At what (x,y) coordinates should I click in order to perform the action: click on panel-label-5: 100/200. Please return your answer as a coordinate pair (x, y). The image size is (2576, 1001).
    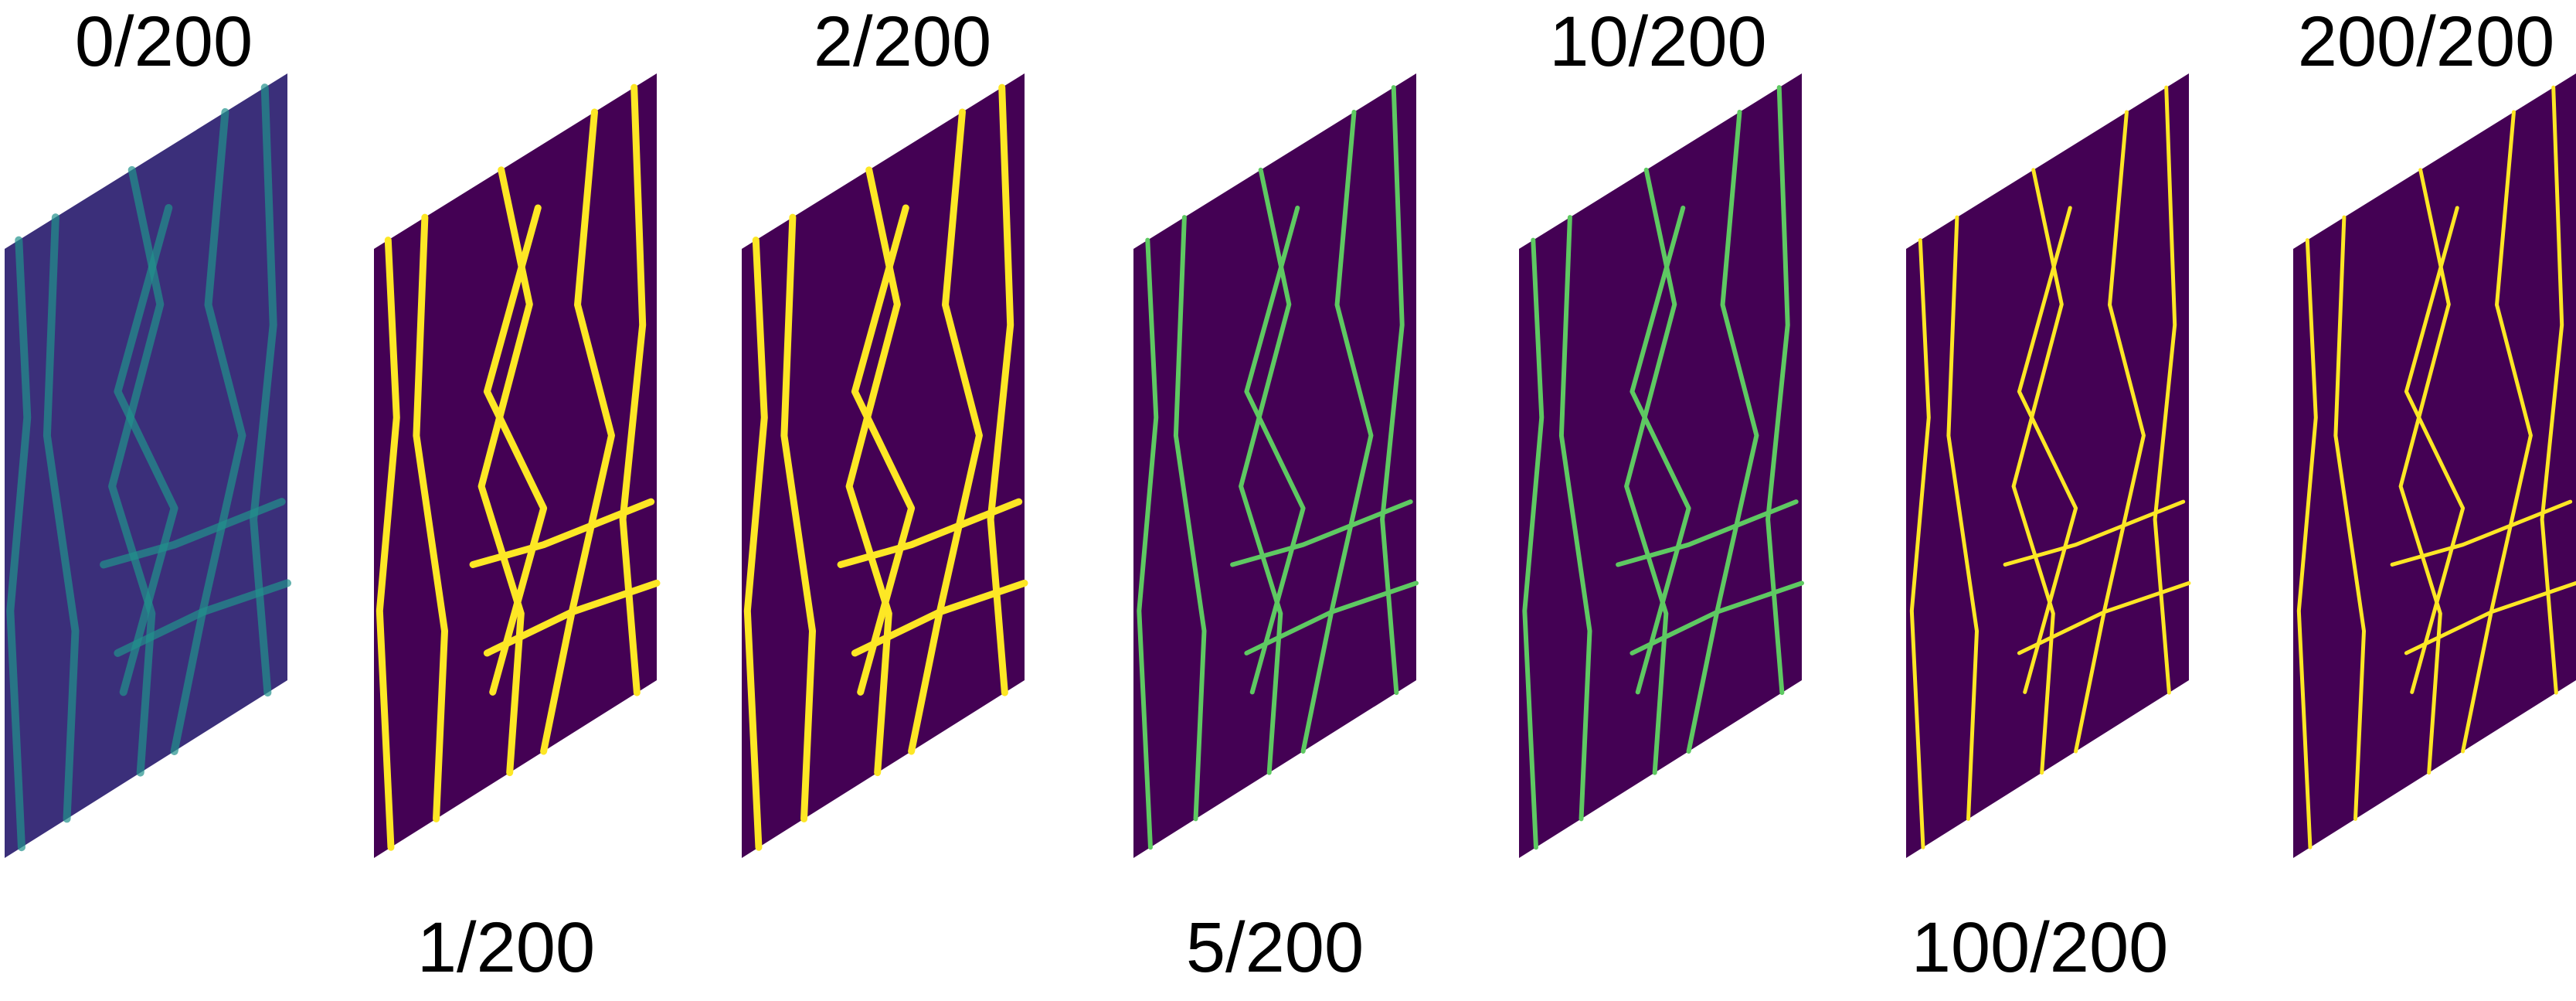
    Looking at the image, I should click on (2040, 948).